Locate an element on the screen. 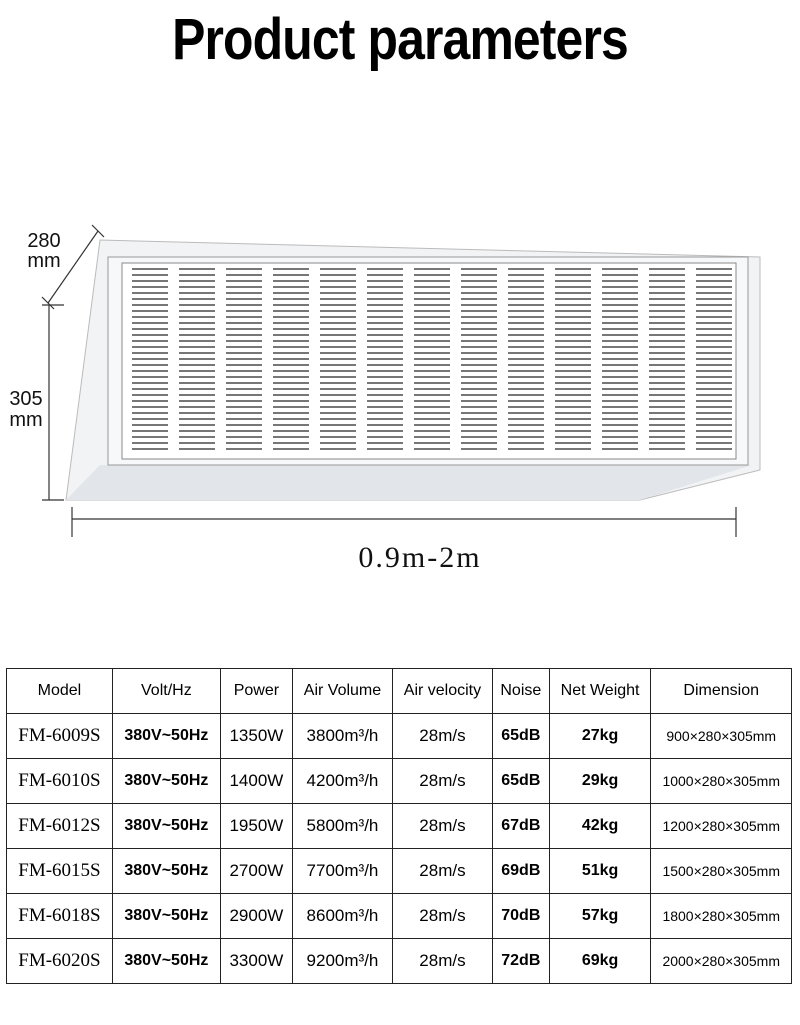 The height and width of the screenshot is (1025, 800). table-cell: 1350W is located at coordinates (256, 736).